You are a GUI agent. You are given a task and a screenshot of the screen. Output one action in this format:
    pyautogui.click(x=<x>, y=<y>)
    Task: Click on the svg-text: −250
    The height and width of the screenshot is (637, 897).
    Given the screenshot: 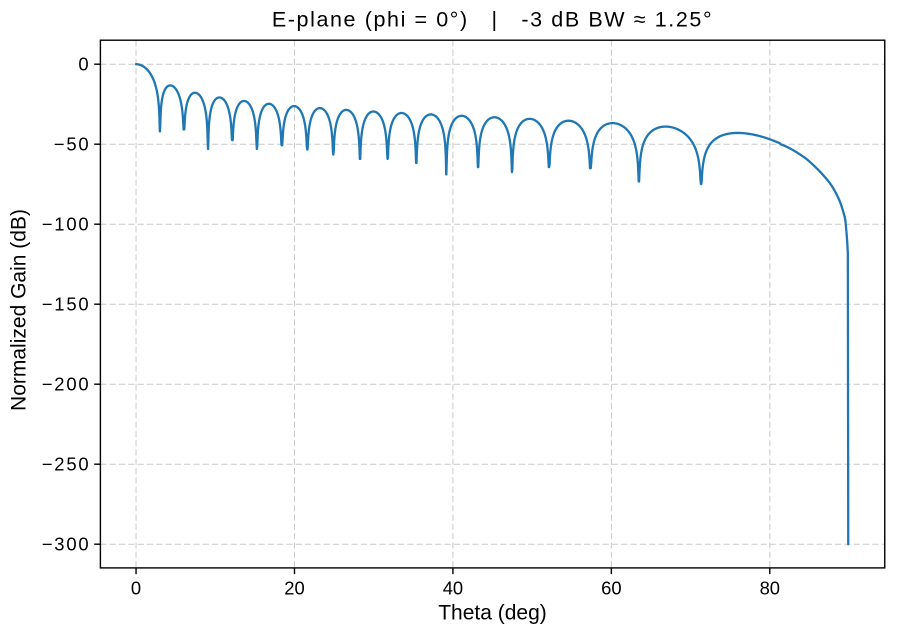 What is the action you would take?
    pyautogui.click(x=66, y=464)
    